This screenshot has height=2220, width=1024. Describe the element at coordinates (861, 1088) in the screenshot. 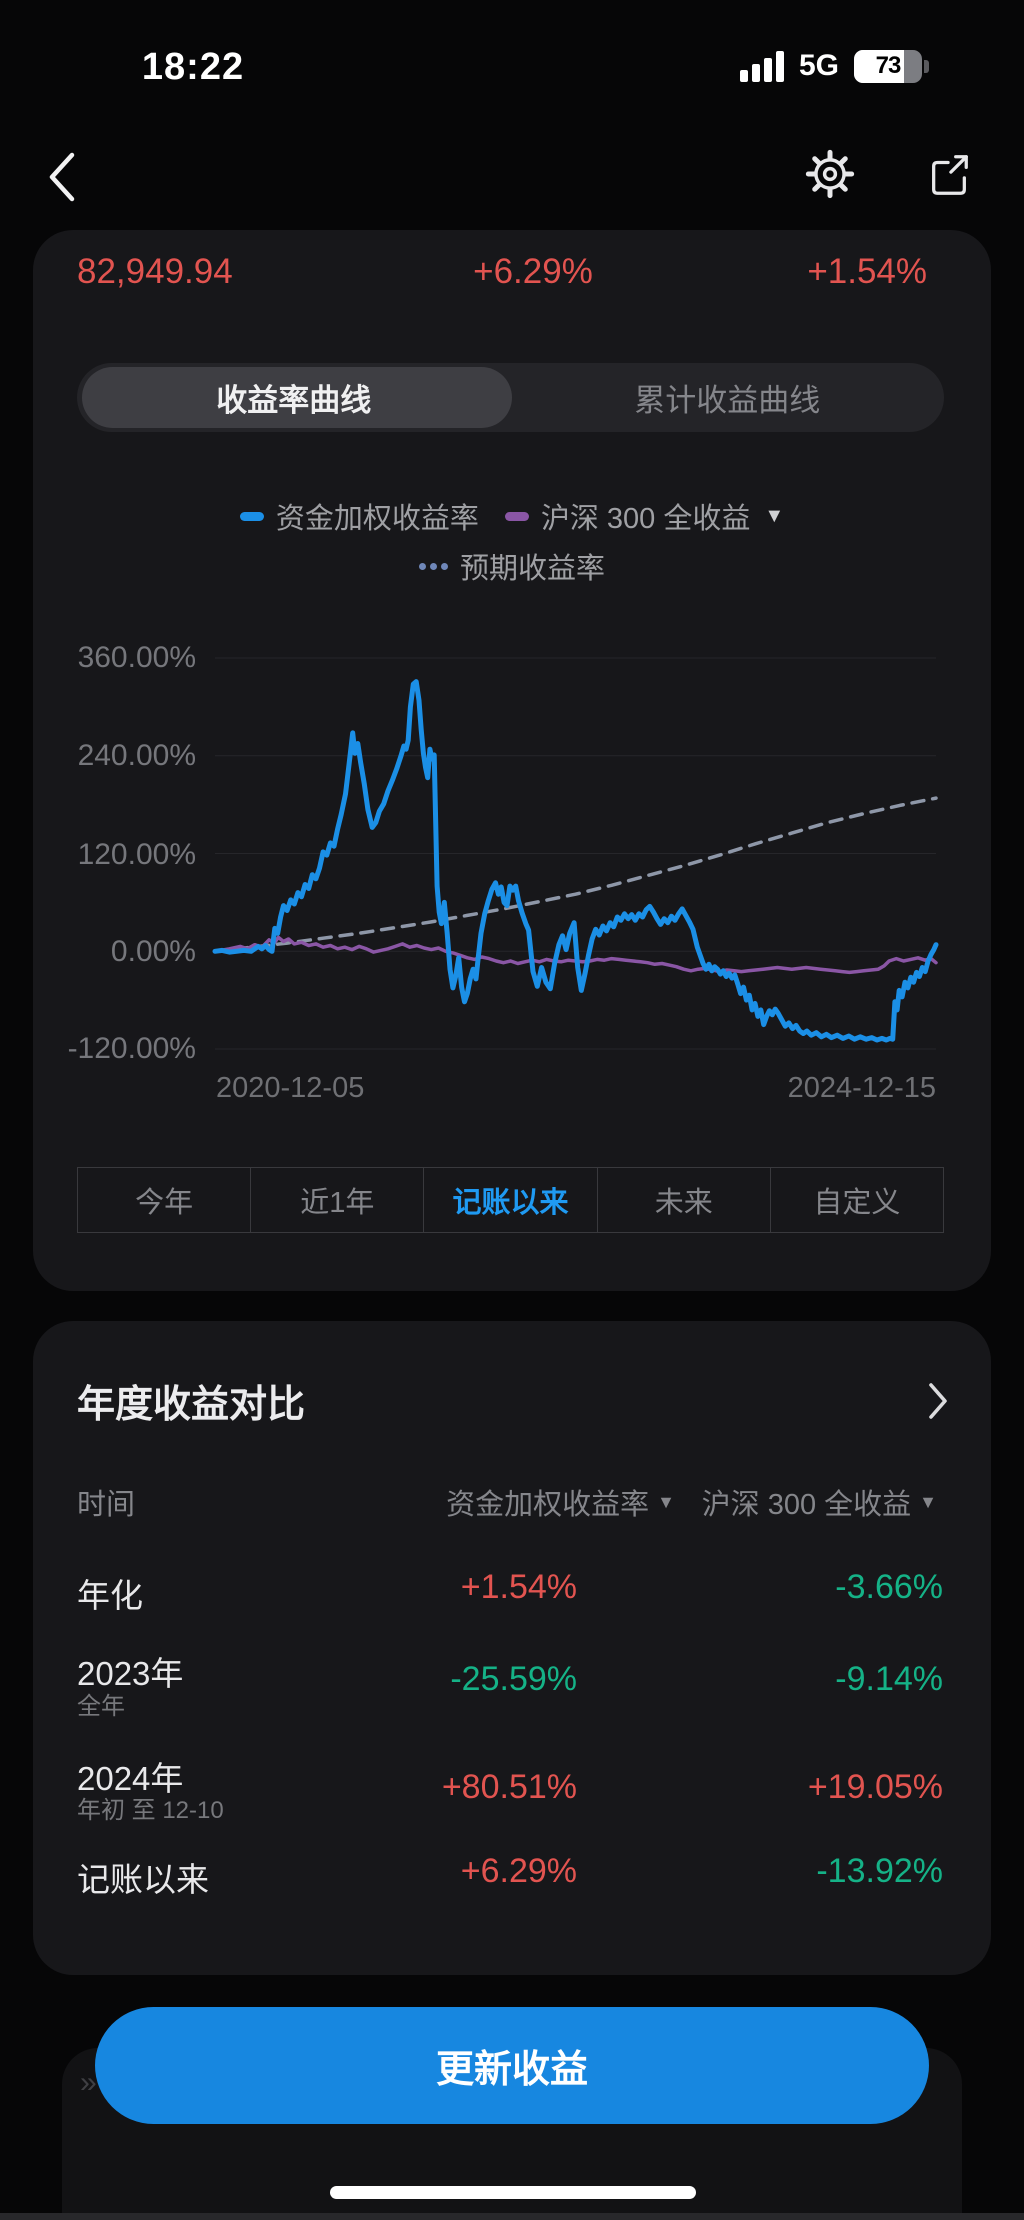

I see `x-axis-end-date: 2024-12-15` at that location.